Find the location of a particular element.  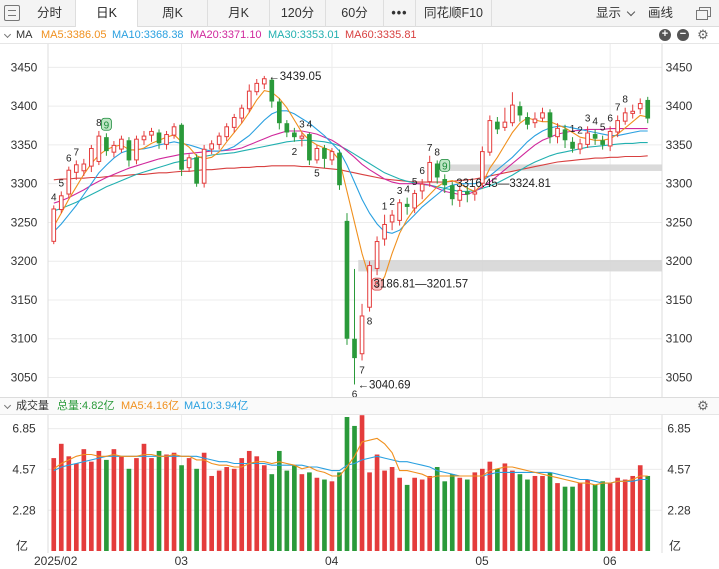

tab-intraday: 分时 is located at coordinates (50, 13).